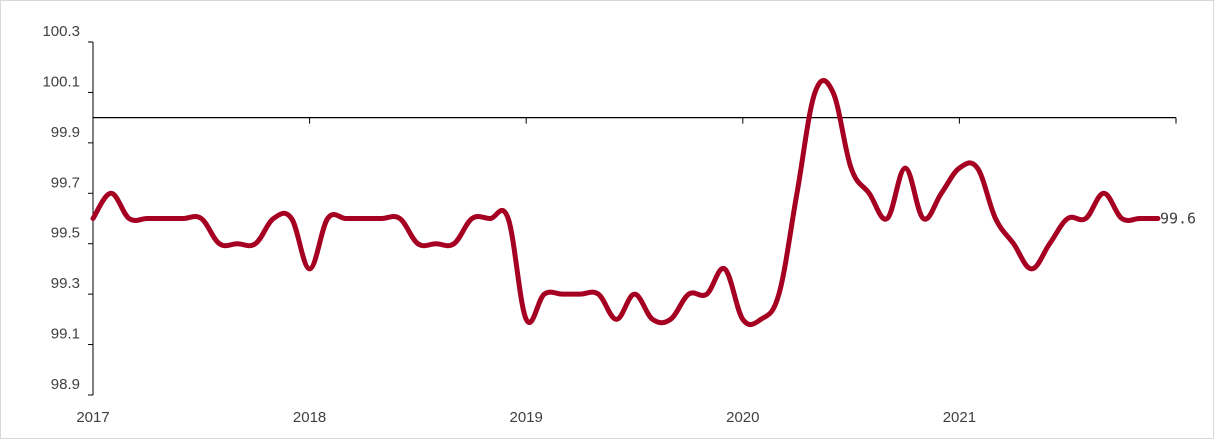  Describe the element at coordinates (65, 233) in the screenshot. I see `y-tick-label: 99.5` at that location.